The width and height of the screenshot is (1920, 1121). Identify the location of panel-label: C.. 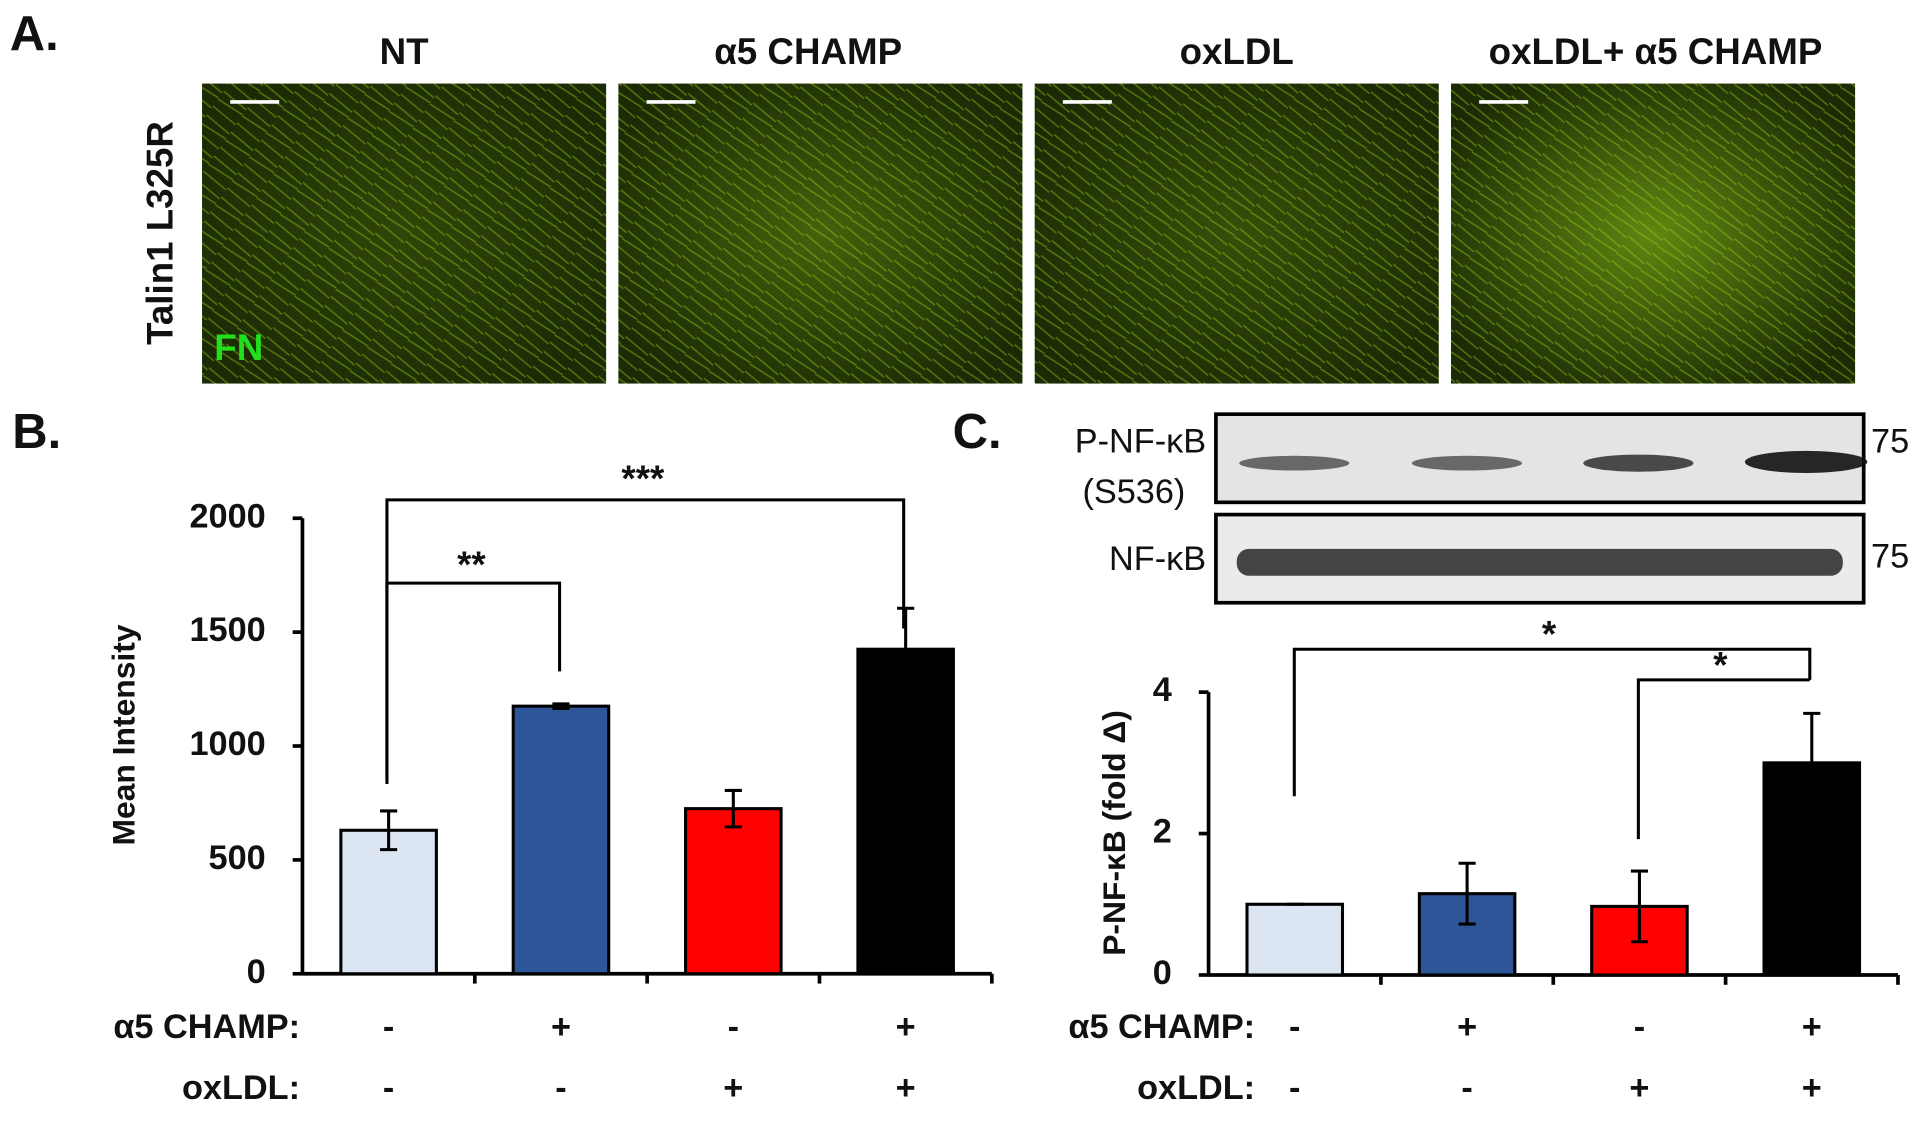
(977, 432).